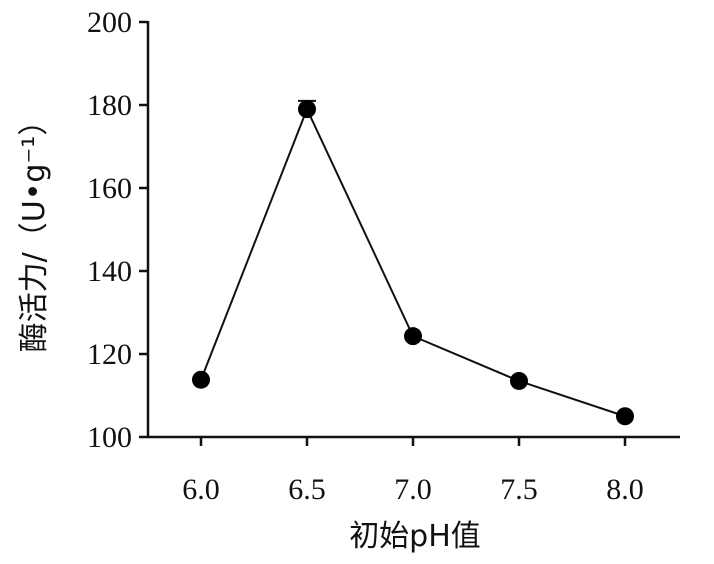 The height and width of the screenshot is (564, 714). What do you see at coordinates (34, 229) in the screenshot?
I see `y-axis-label: 酶活力/（U•g⁻¹）` at bounding box center [34, 229].